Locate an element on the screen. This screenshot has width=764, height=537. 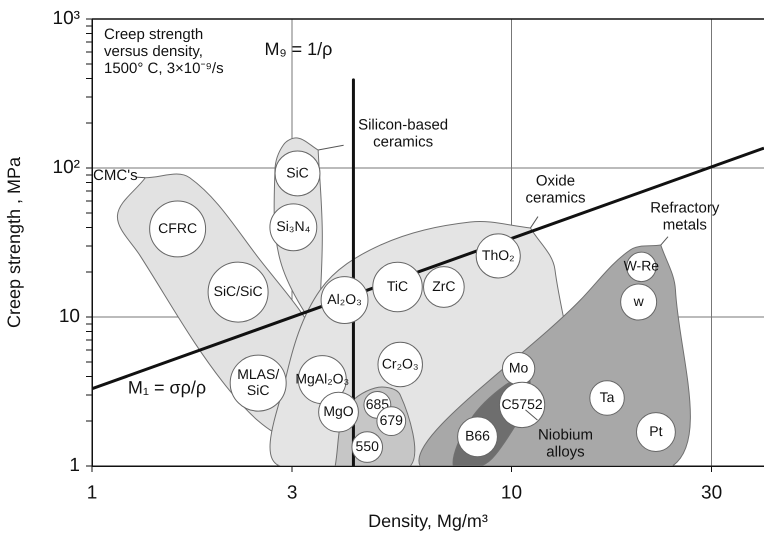
series-label: CMC's is located at coordinates (115, 175).